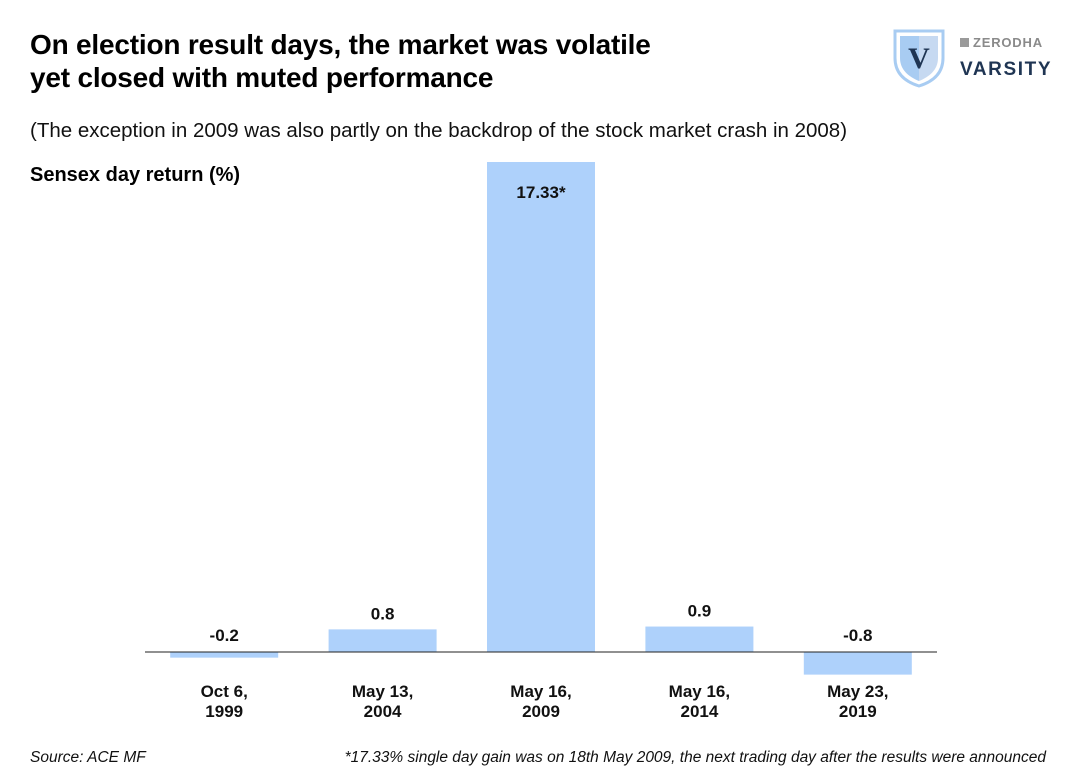  What do you see at coordinates (224, 691) in the screenshot?
I see `x-tick-label-0-0: Oct 6,` at bounding box center [224, 691].